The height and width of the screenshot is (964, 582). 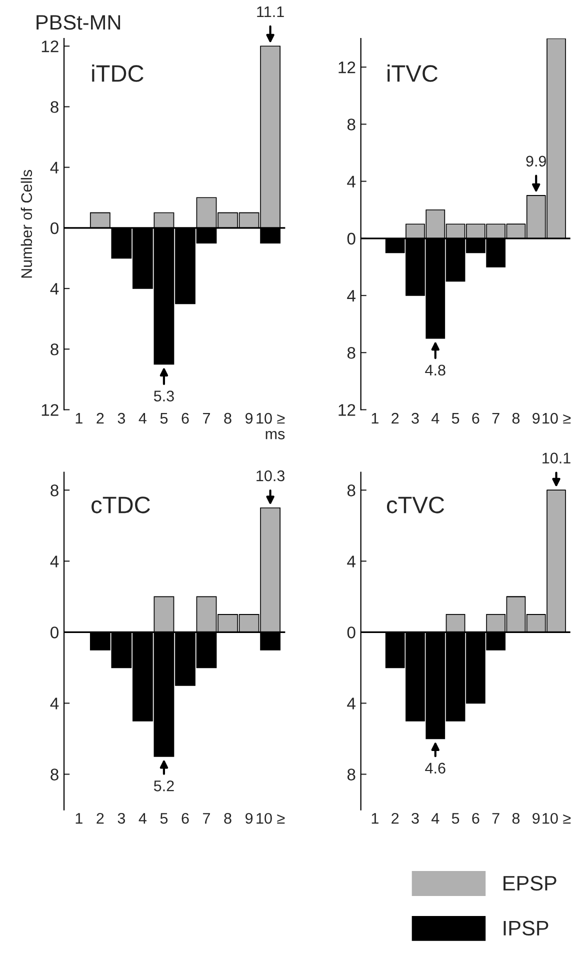 I want to click on annotation: 5.2, so click(x=164, y=786).